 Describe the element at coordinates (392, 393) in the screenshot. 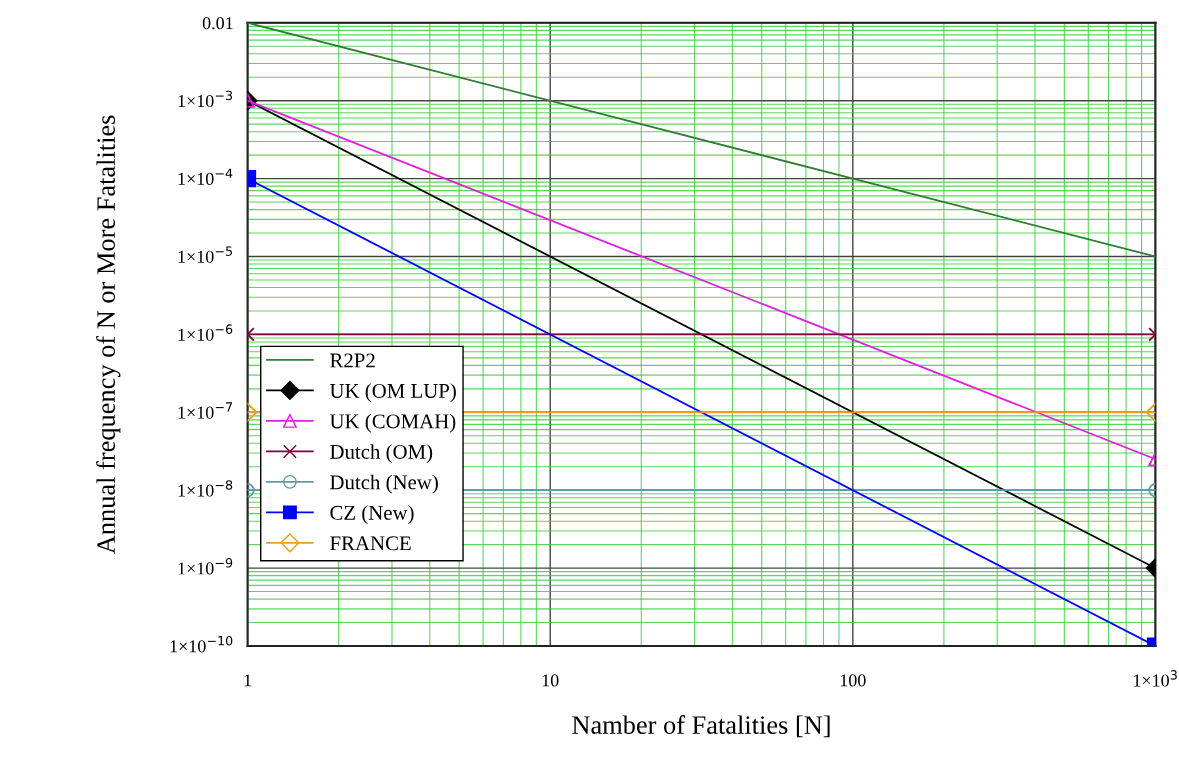

I see `legend-label: UK (OM LUP)` at that location.